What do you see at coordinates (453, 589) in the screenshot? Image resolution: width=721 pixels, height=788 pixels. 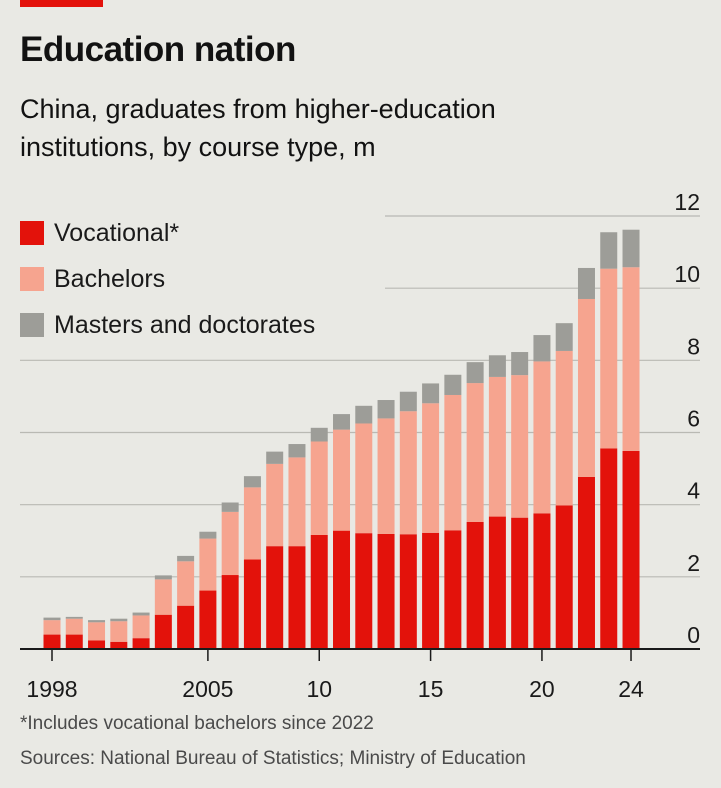 I see `bar-vocational-2016` at bounding box center [453, 589].